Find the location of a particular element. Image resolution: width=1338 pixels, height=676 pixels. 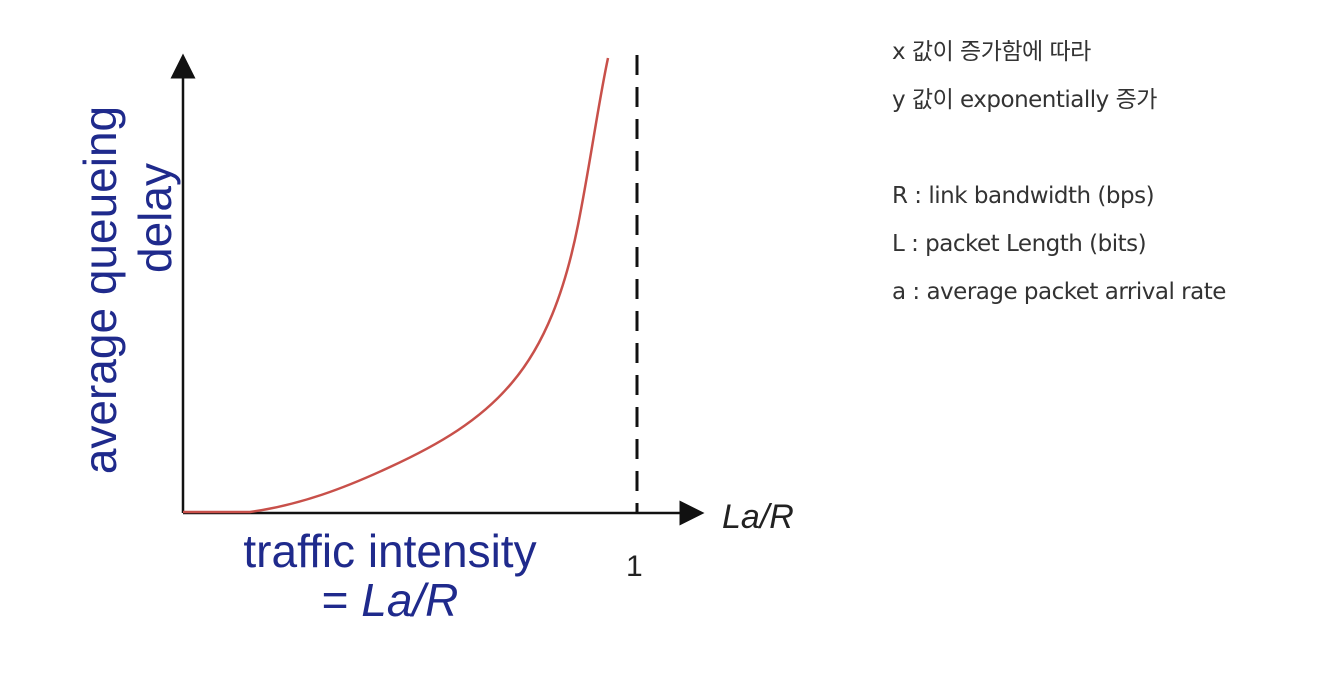

asymptote-tick-label: 1 is located at coordinates (634, 566).